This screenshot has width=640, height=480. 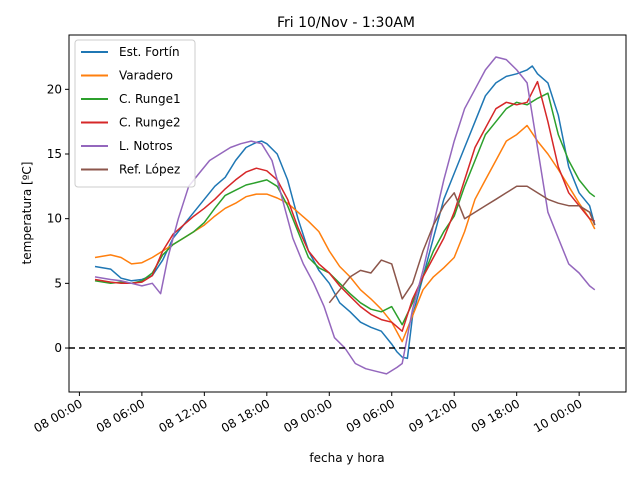 What do you see at coordinates (346, 458) in the screenshot?
I see `x-axis-label: fecha y hora` at bounding box center [346, 458].